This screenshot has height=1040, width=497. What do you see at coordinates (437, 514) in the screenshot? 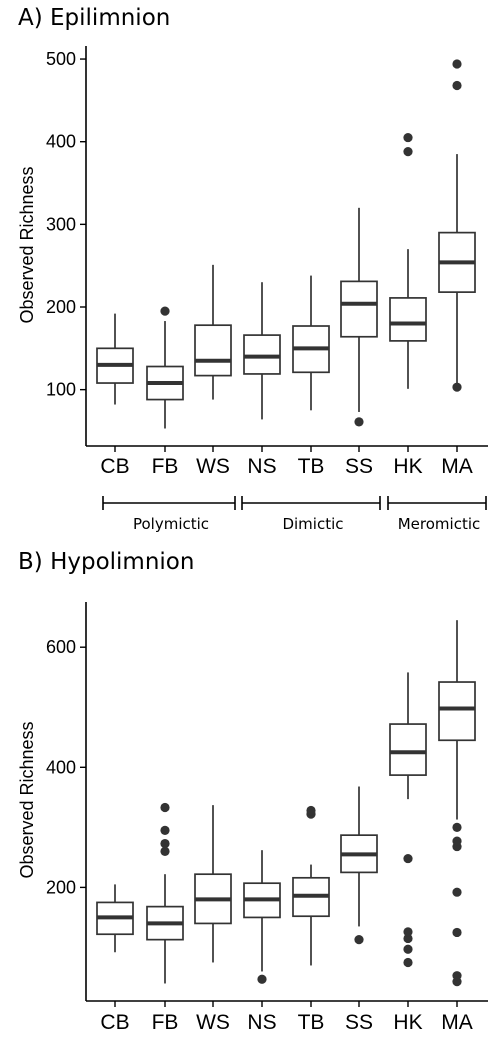
I see `bracket-meromictic: Meromictic` at bounding box center [437, 514].